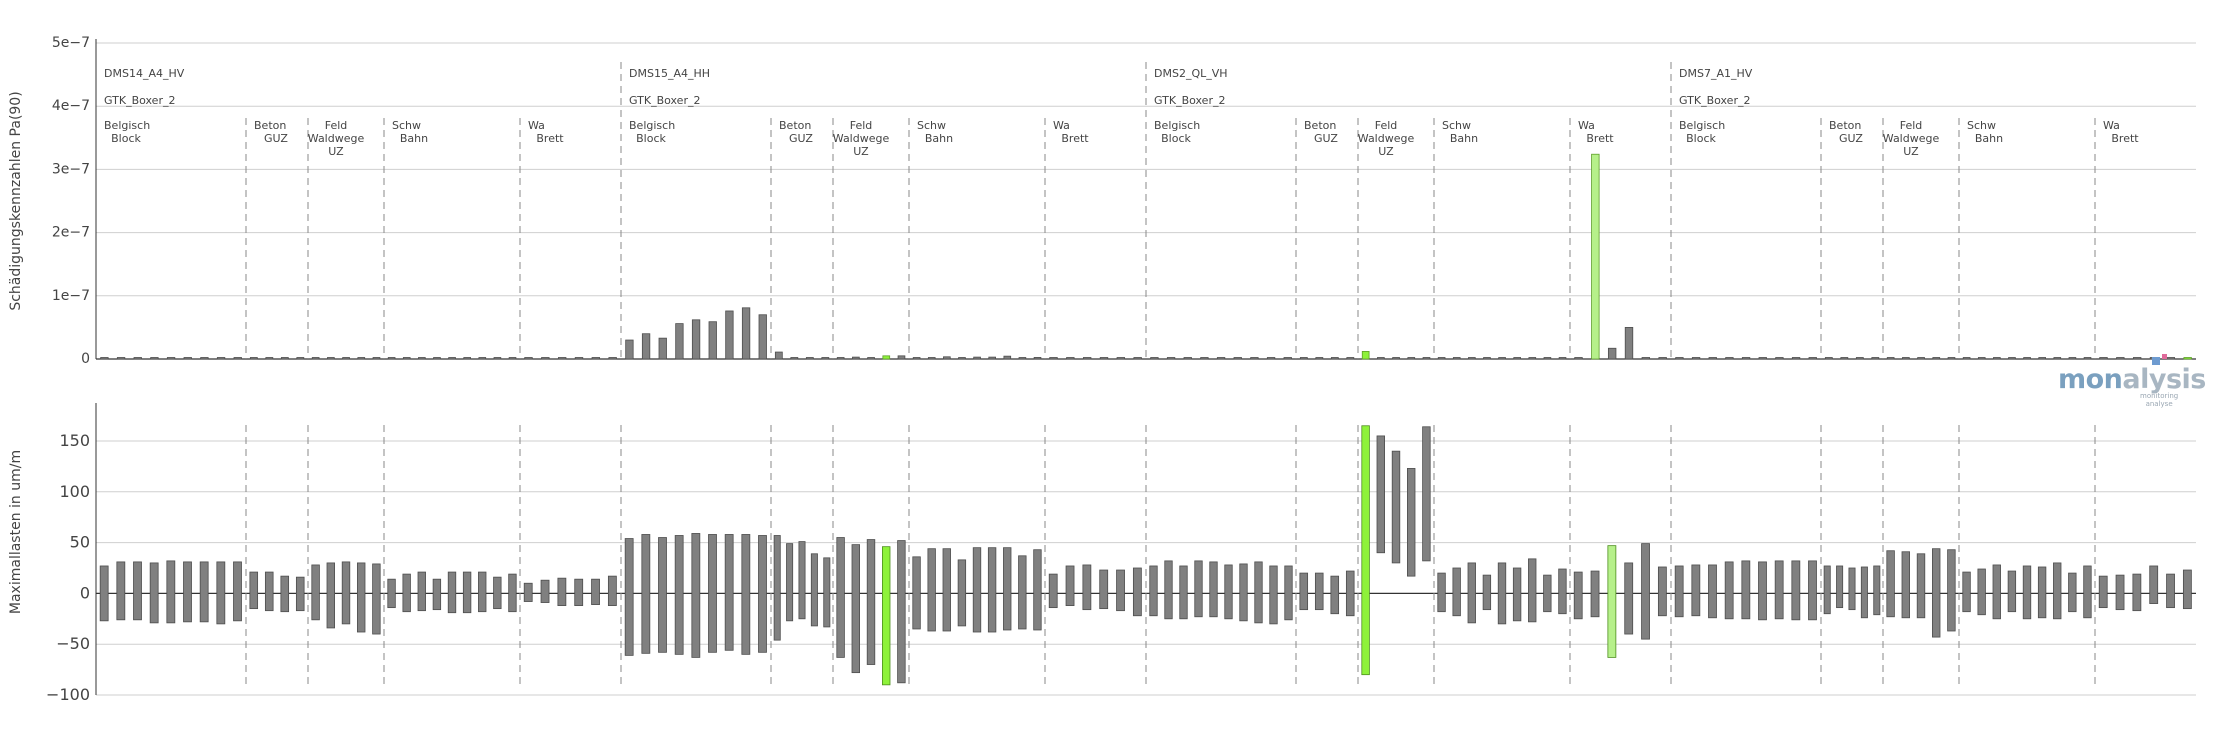 The image size is (2220, 755). I want to click on group-vehicle-label: GTK_Boxer_2, so click(664, 100).